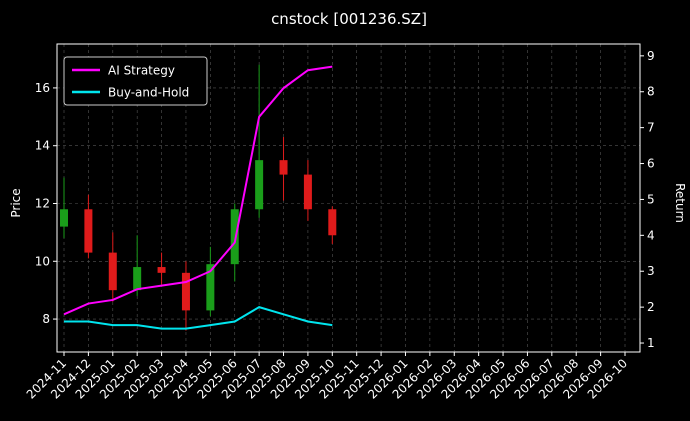 This screenshot has height=421, width=690. Describe the element at coordinates (651, 343) in the screenshot. I see `y2-tick-label: 1` at that location.